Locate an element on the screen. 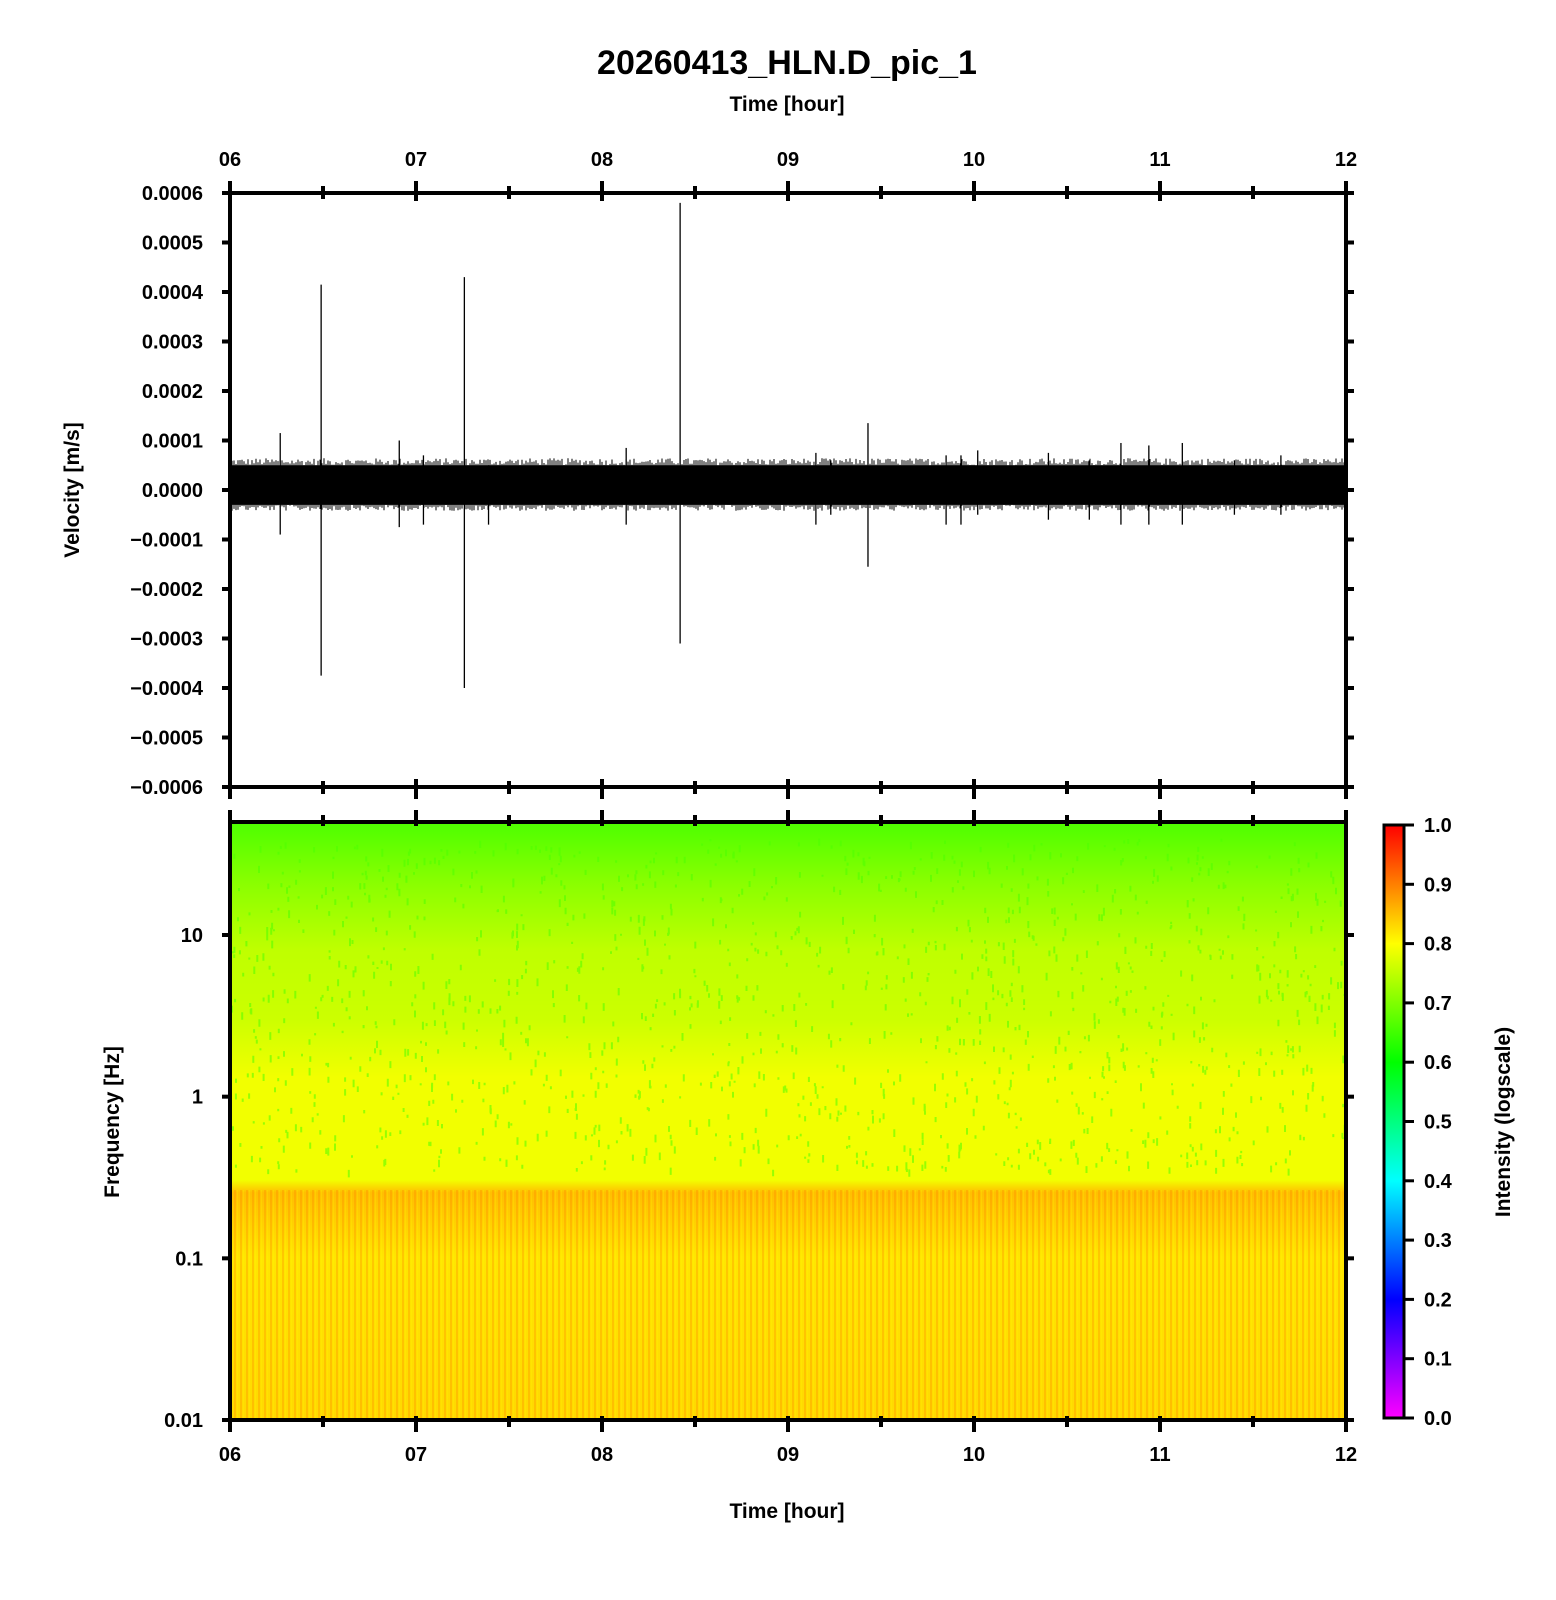 The height and width of the screenshot is (1600, 1556). colorbar-tick-label: 0.0 is located at coordinates (1438, 1419).